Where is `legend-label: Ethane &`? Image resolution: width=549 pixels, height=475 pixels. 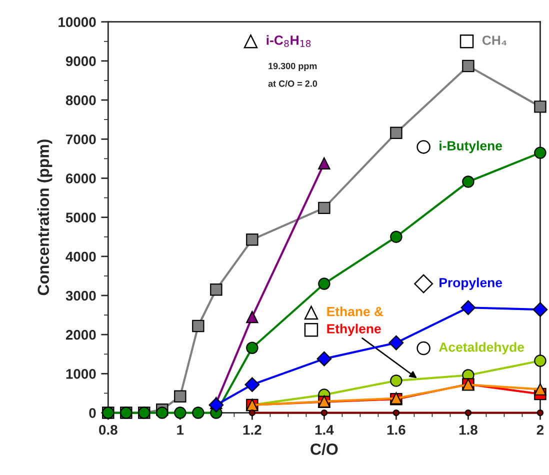
legend-label: Ethane & is located at coordinates (355, 311).